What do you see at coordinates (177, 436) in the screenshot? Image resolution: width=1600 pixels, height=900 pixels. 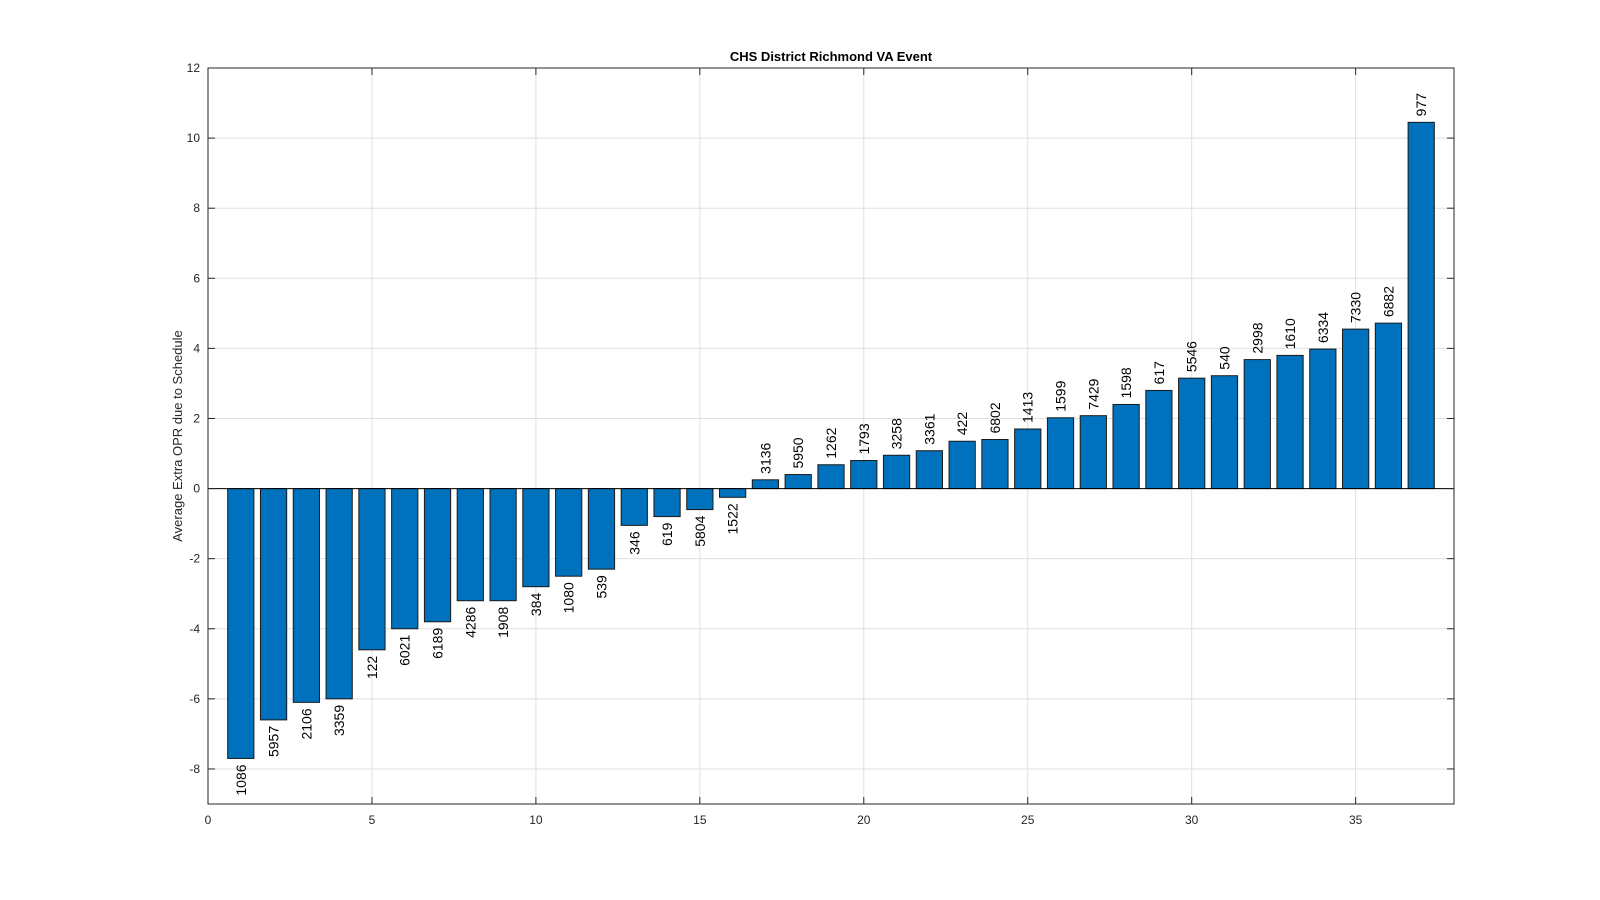 I see `y-axis-title: Average Extra OPR due to Schedule` at bounding box center [177, 436].